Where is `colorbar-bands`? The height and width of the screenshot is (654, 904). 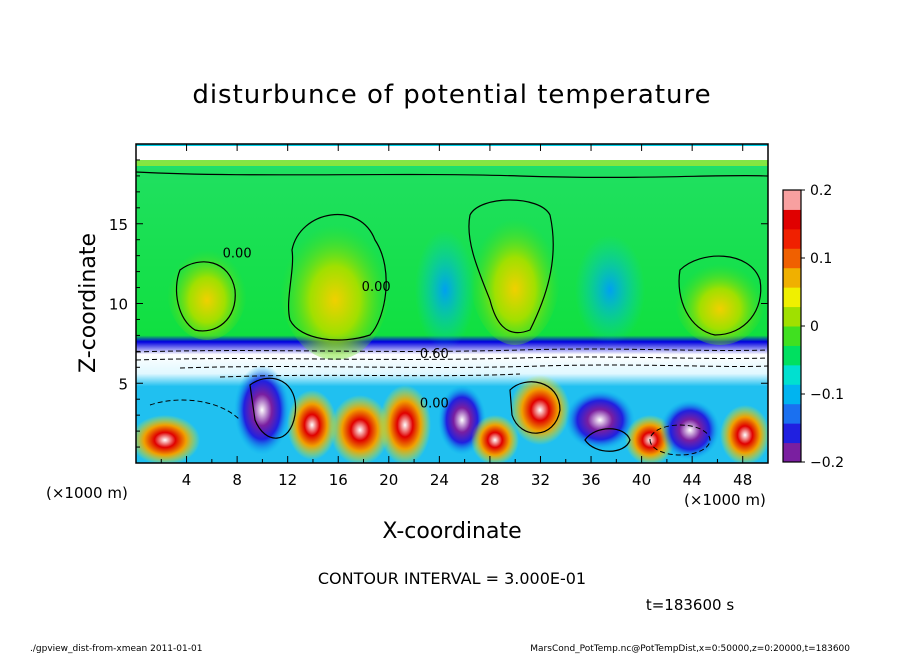
colorbar-bands is located at coordinates (792, 326).